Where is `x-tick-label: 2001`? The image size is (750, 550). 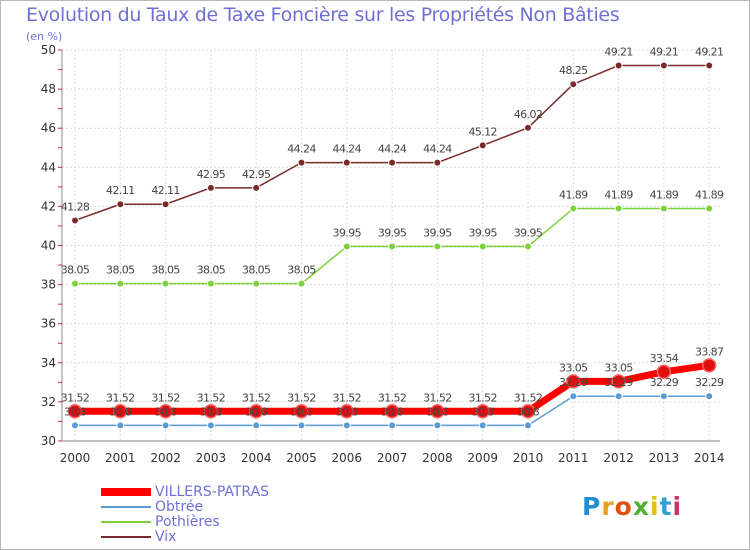 x-tick-label: 2001 is located at coordinates (120, 458).